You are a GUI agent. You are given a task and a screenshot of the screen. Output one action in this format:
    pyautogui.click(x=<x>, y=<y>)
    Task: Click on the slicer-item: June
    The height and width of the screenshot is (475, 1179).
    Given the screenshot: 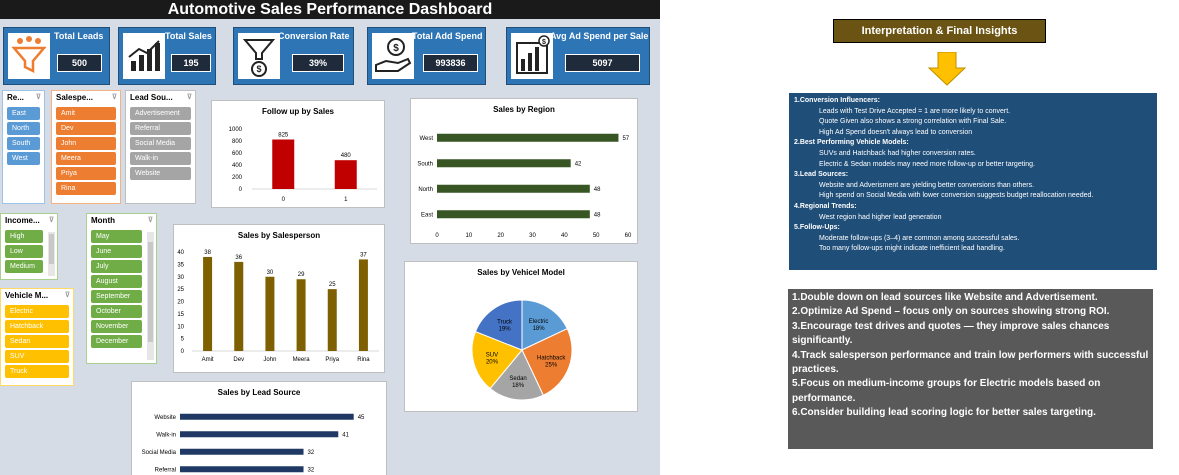 What is the action you would take?
    pyautogui.click(x=116, y=251)
    